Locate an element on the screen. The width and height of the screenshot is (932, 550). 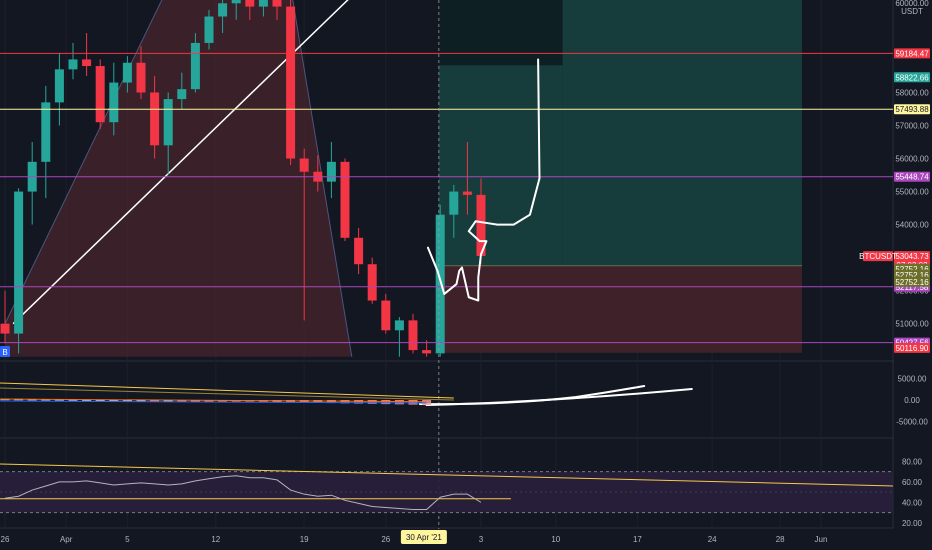
date-tick: 3 is located at coordinates (481, 539).